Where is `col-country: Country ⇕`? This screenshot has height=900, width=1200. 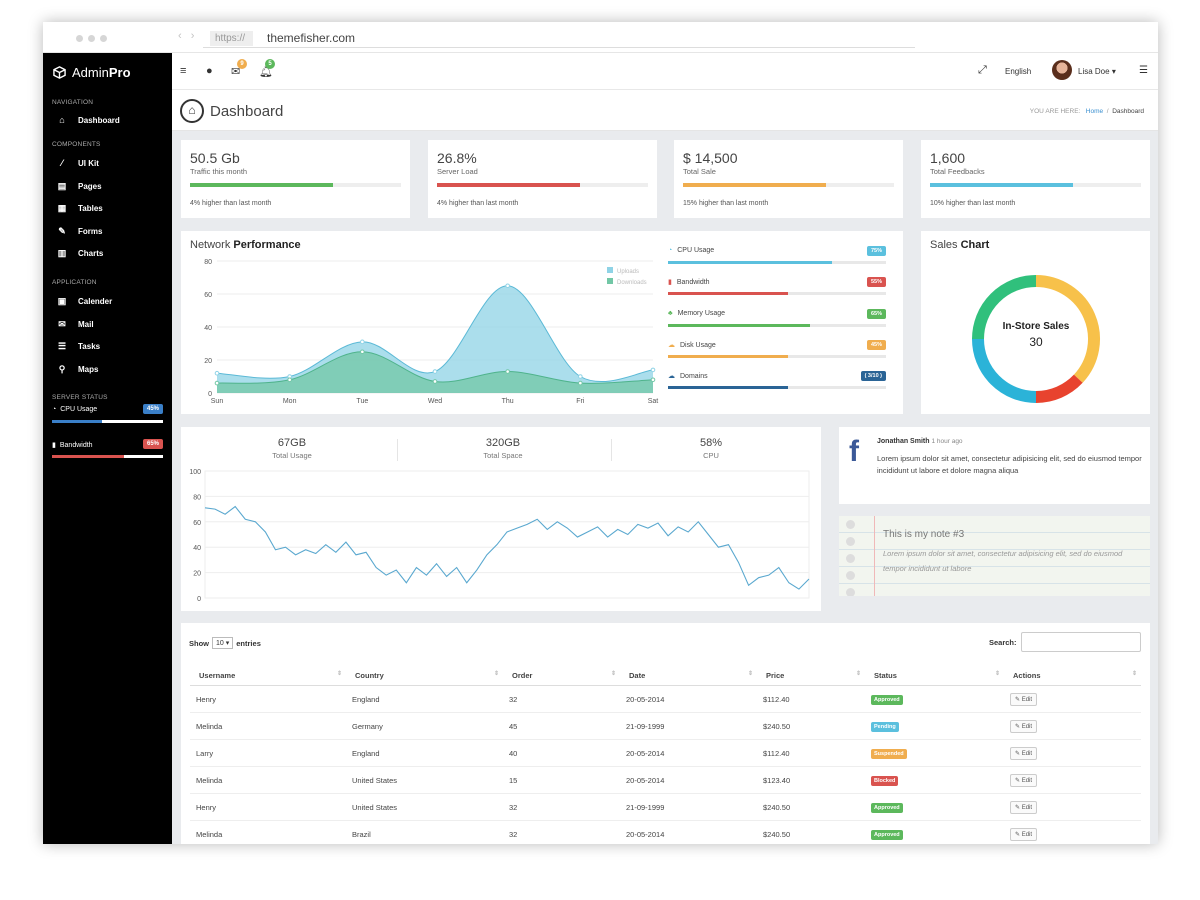 col-country: Country ⇕ is located at coordinates (424, 675).